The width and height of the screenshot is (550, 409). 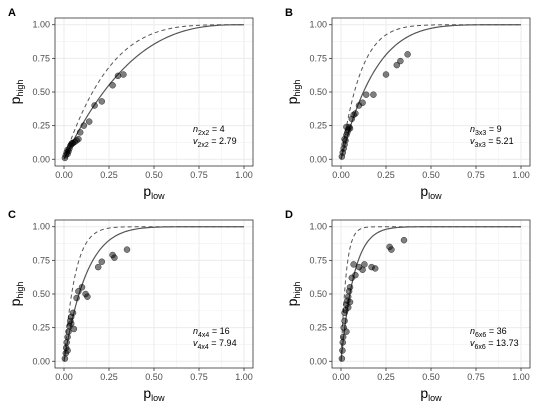 What do you see at coordinates (12, 13) in the screenshot?
I see `panel-letter: A` at bounding box center [12, 13].